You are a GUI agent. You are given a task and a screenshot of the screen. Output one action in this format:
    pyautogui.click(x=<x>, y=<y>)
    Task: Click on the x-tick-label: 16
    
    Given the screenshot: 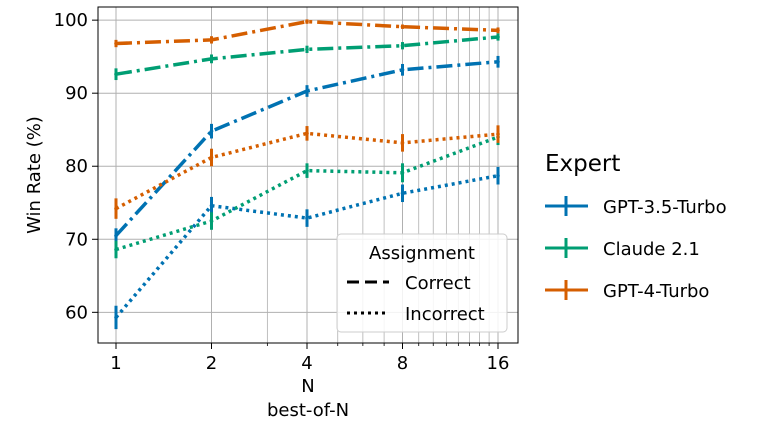 What is the action you would take?
    pyautogui.click(x=498, y=363)
    